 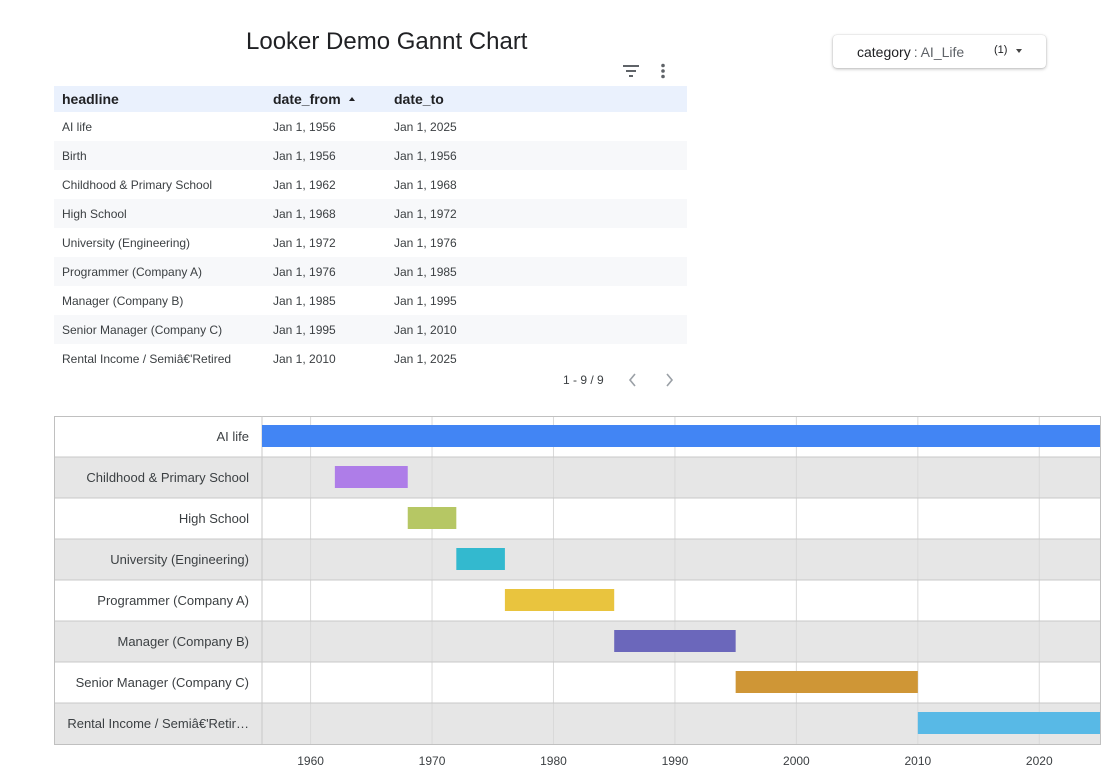 What do you see at coordinates (351, 99) in the screenshot?
I see `sort-ascending-icon` at bounding box center [351, 99].